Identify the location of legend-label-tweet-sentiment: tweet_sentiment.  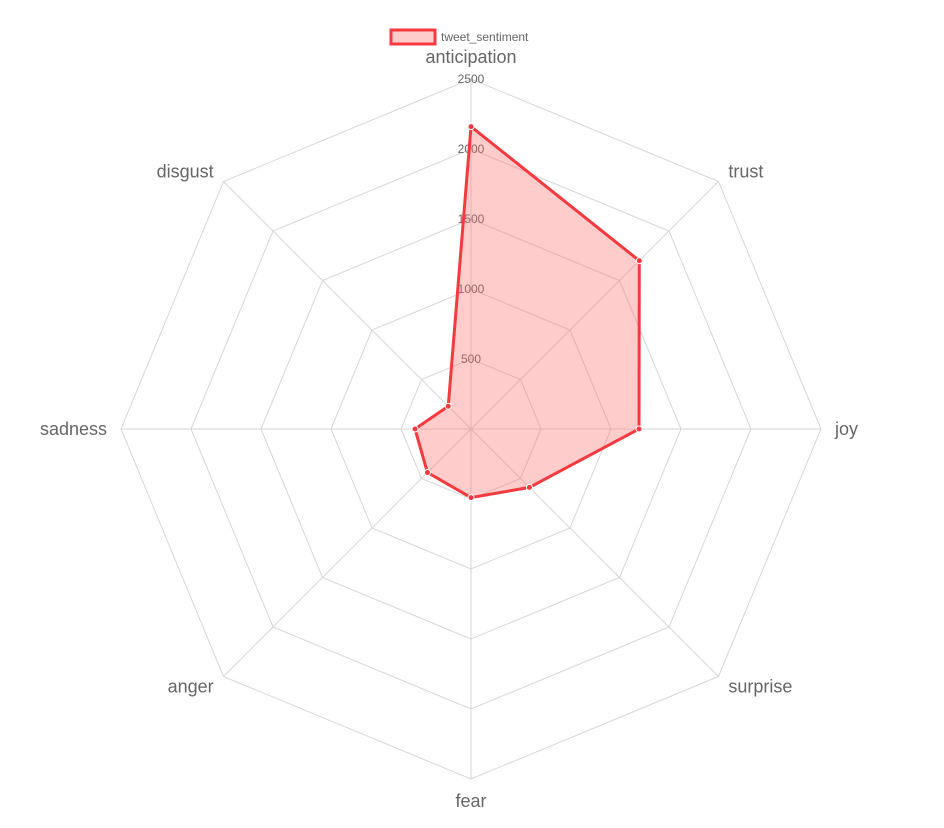
(485, 37).